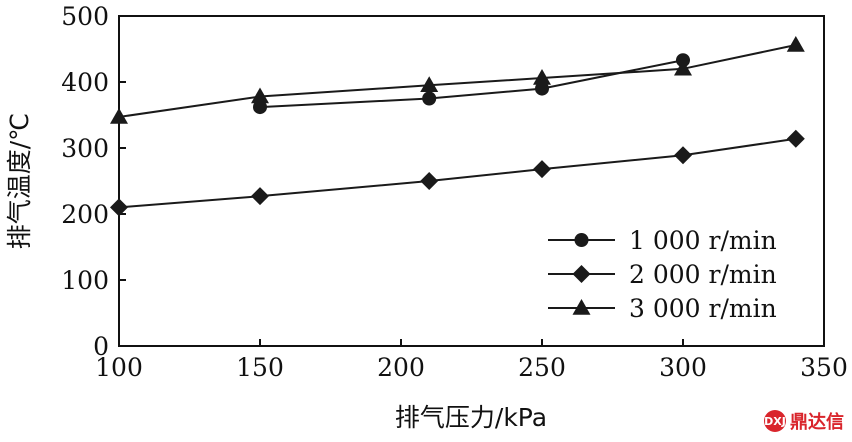 The width and height of the screenshot is (852, 442). Describe the element at coordinates (19, 181) in the screenshot. I see `y-axis-title: 排气温度/℃` at that location.